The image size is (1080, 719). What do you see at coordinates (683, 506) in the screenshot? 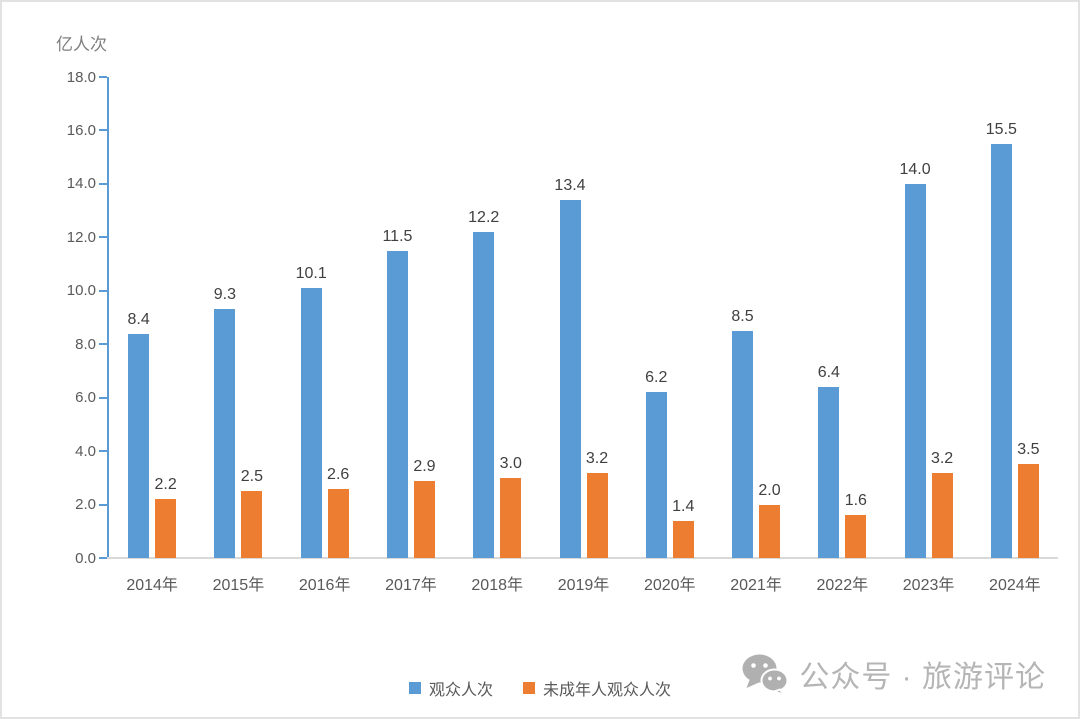
I see `data-label-minor-2020年: 1.4` at bounding box center [683, 506].